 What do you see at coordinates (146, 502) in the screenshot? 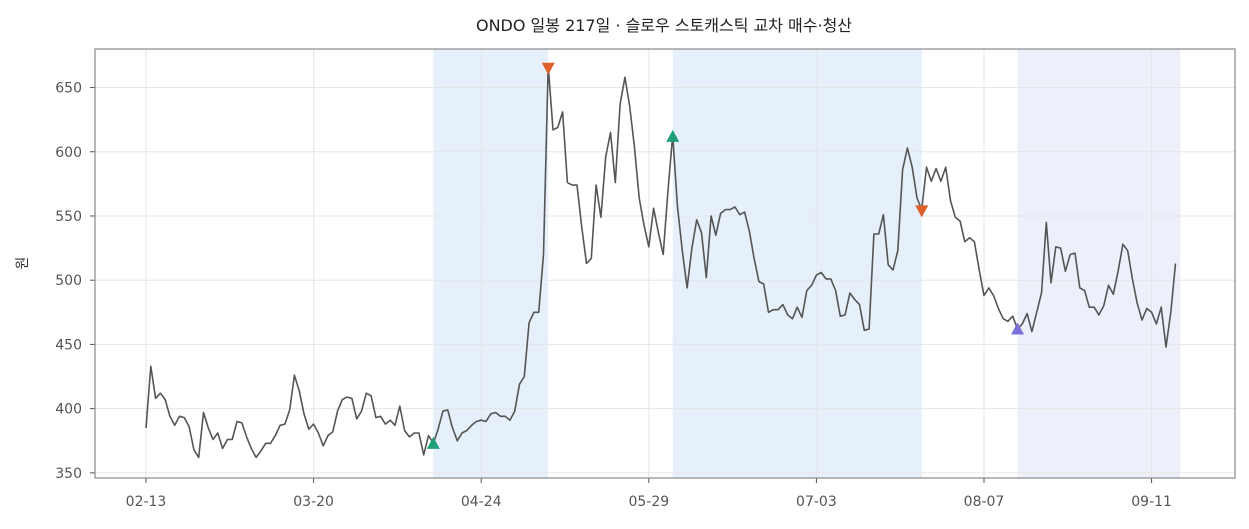
I see `x-tick-label: 02-13` at bounding box center [146, 502].